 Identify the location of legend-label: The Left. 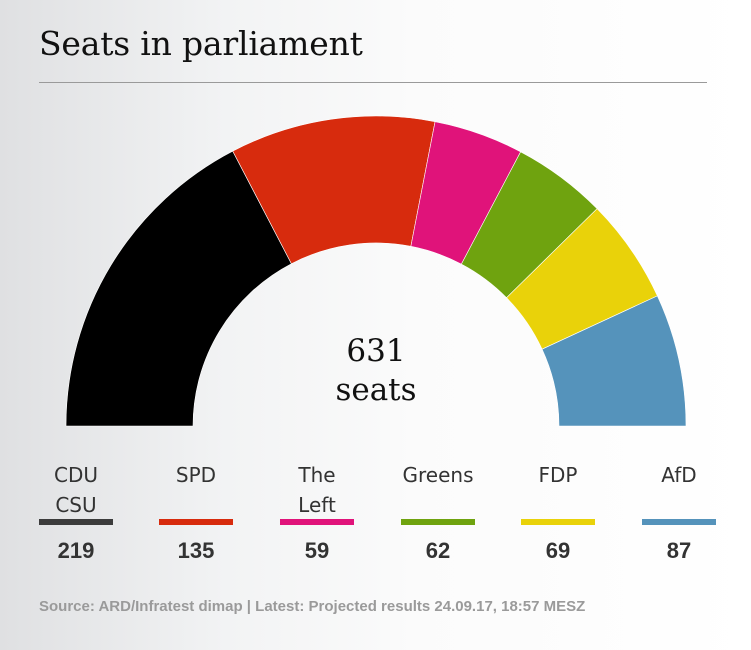
(317, 490).